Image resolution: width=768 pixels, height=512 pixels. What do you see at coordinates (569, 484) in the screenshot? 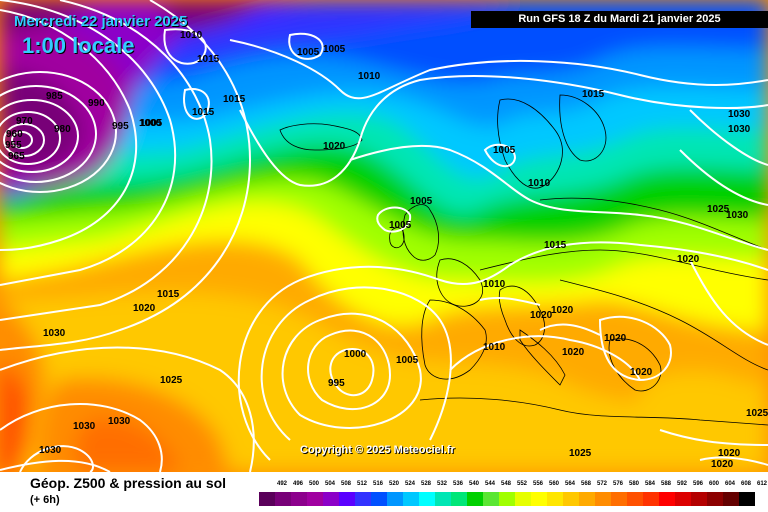
I see `legend-value: 564` at bounding box center [569, 484].